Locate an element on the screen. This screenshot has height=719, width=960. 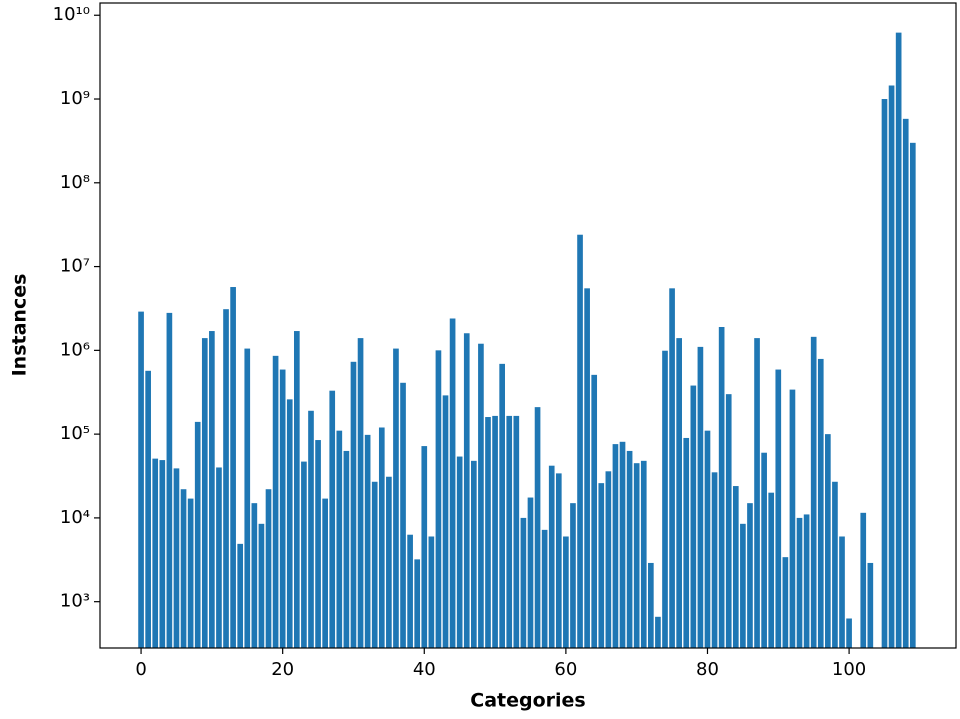
x-tick-label: 60 is located at coordinates (565, 669).